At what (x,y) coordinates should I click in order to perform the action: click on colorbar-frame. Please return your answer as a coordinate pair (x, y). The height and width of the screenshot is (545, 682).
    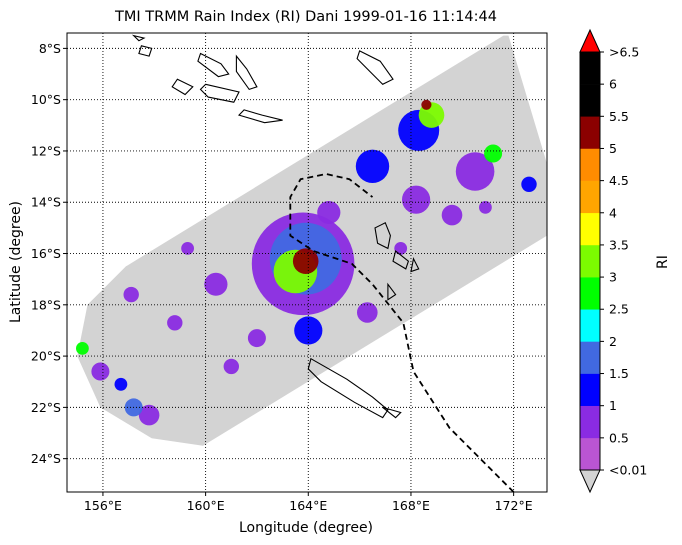
    Looking at the image, I should click on (590, 261).